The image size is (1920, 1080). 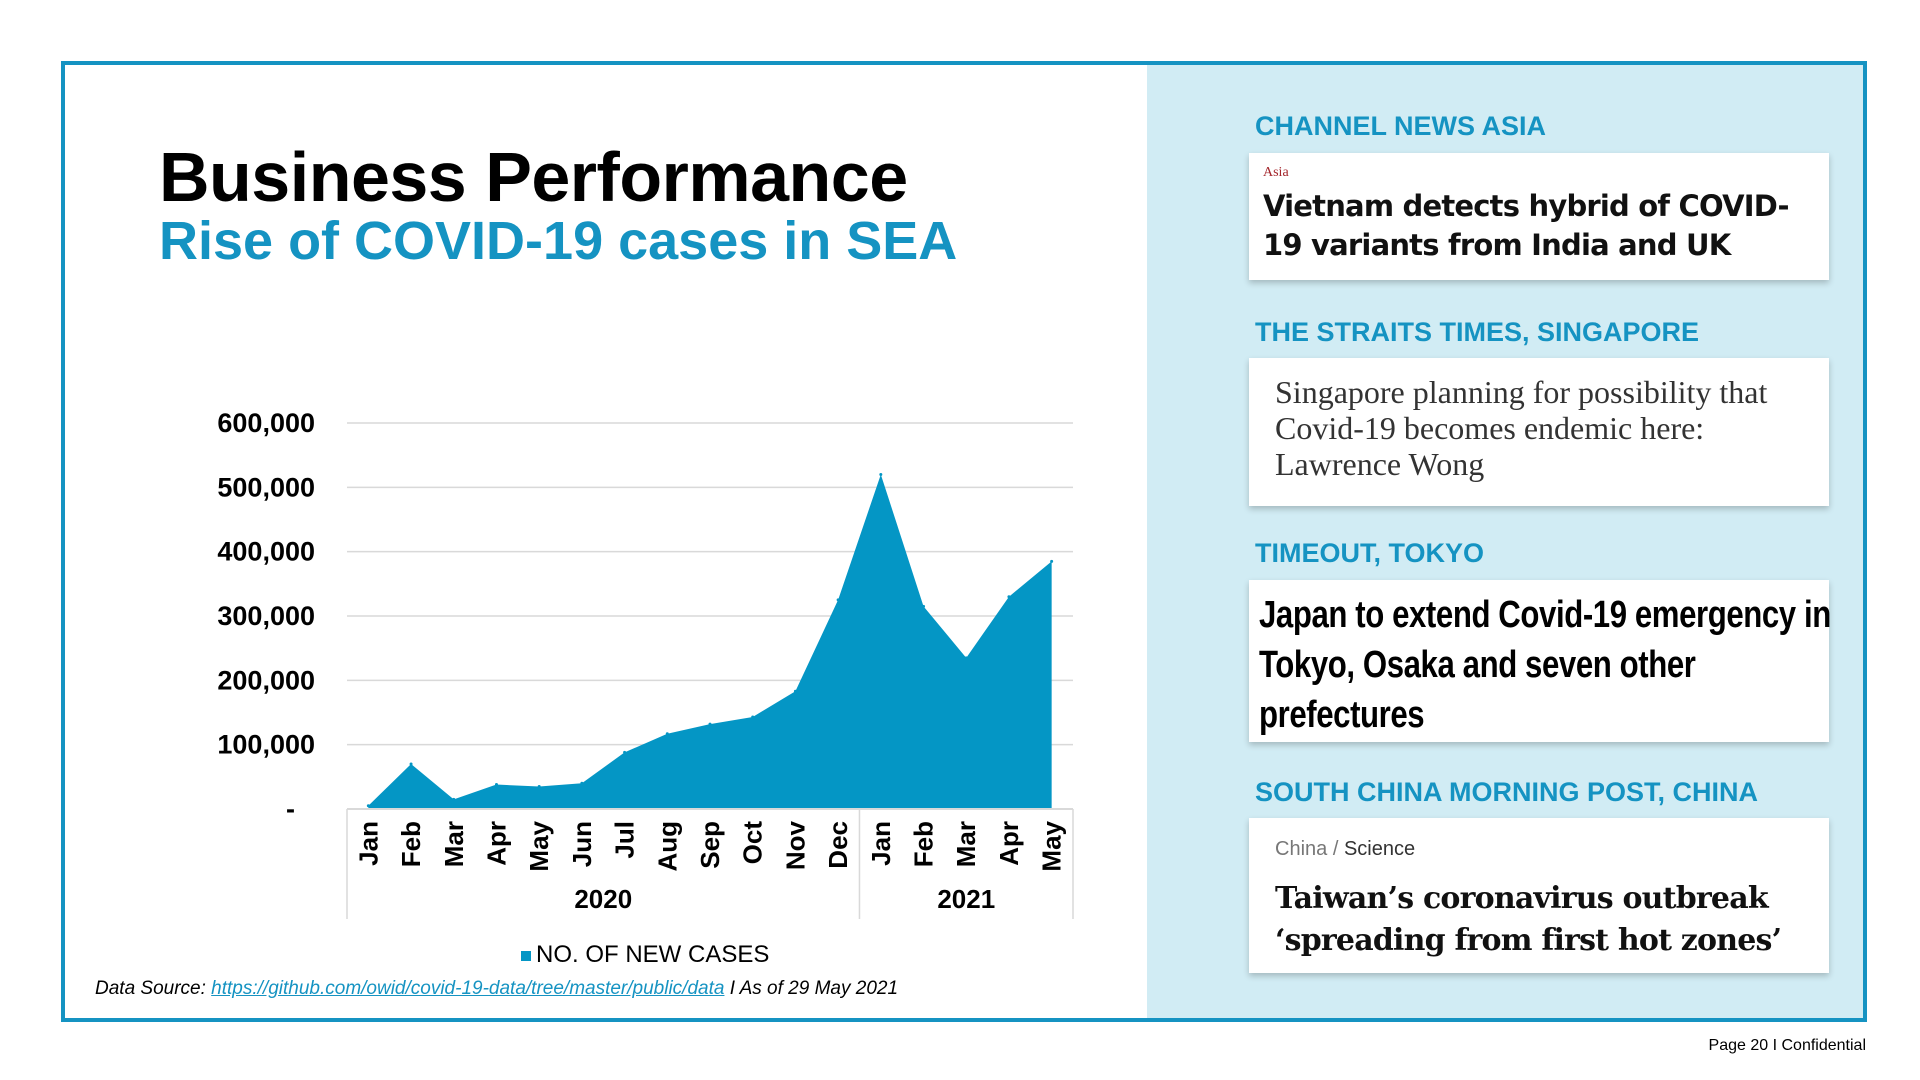 I want to click on y-tick-label: 400,000, so click(x=266, y=552).